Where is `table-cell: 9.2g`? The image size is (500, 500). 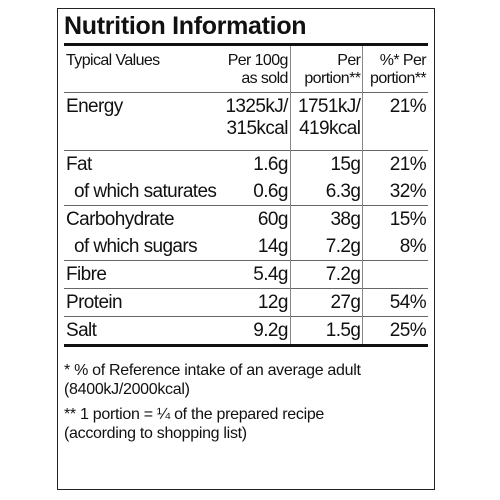 table-cell: 9.2g is located at coordinates (254, 331).